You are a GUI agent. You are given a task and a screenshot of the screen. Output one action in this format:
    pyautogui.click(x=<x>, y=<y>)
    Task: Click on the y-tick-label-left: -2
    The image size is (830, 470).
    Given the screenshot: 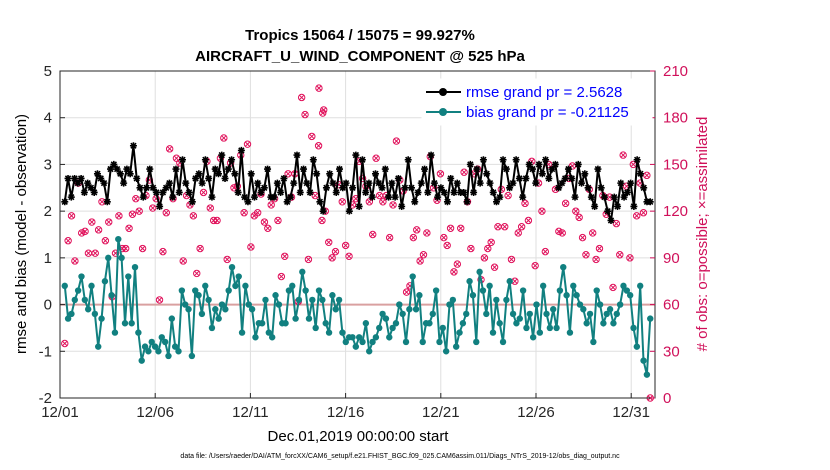 What is the action you would take?
    pyautogui.click(x=45, y=398)
    